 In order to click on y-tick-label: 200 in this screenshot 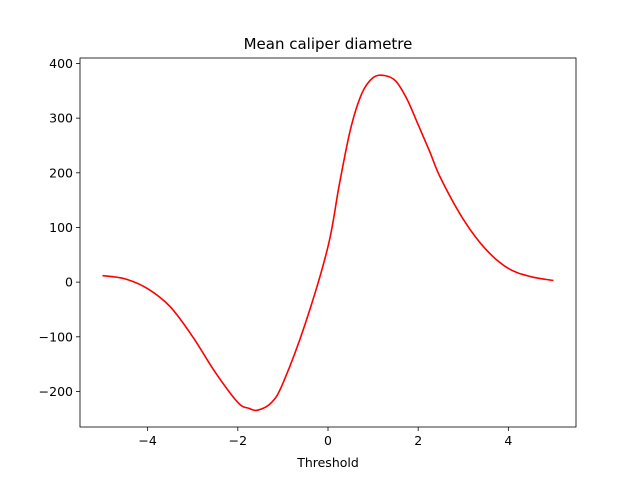, I will do `click(61, 172)`.